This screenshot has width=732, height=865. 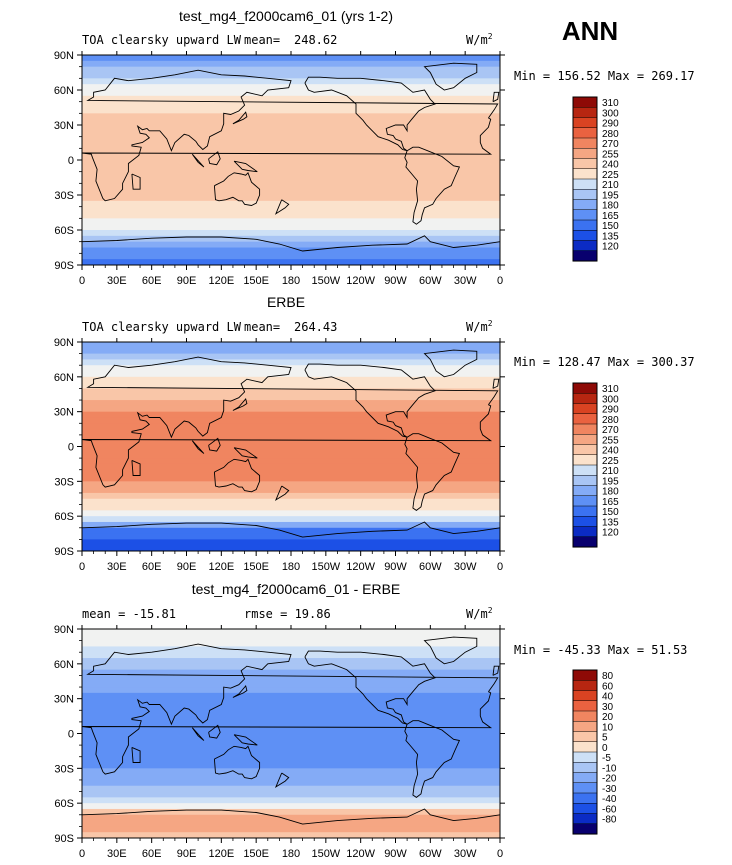 I want to click on mean-value: 264.43, so click(x=315, y=327).